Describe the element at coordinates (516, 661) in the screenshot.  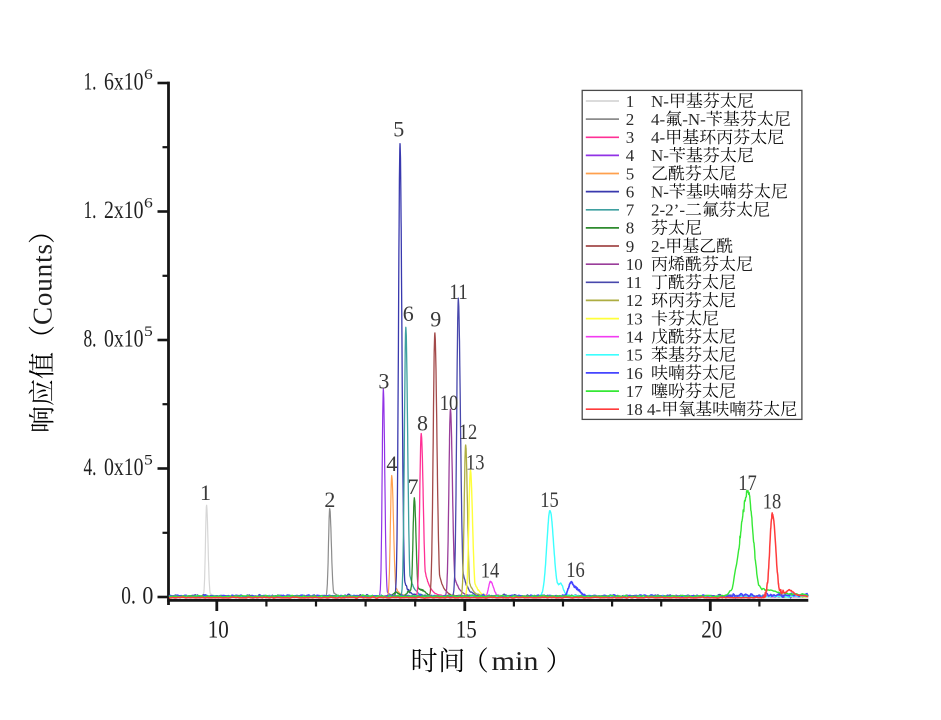
I see `svg-text: min` at that location.